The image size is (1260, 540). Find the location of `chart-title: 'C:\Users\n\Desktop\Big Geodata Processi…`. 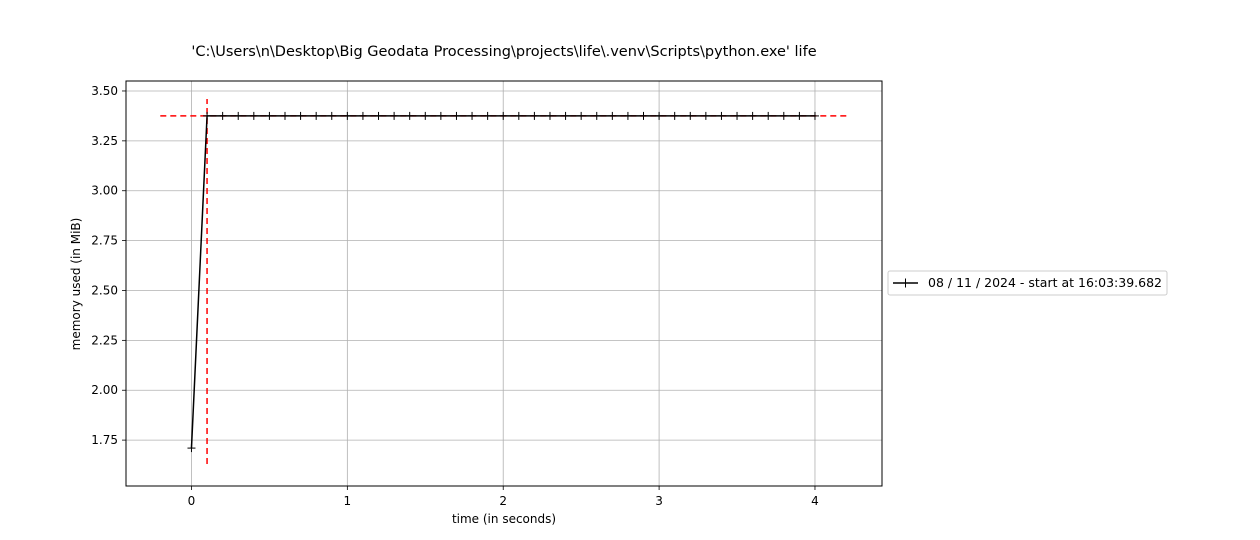

chart-title: 'C:\Users\n\Desktop\Big Geodata Processi… is located at coordinates (503, 52).